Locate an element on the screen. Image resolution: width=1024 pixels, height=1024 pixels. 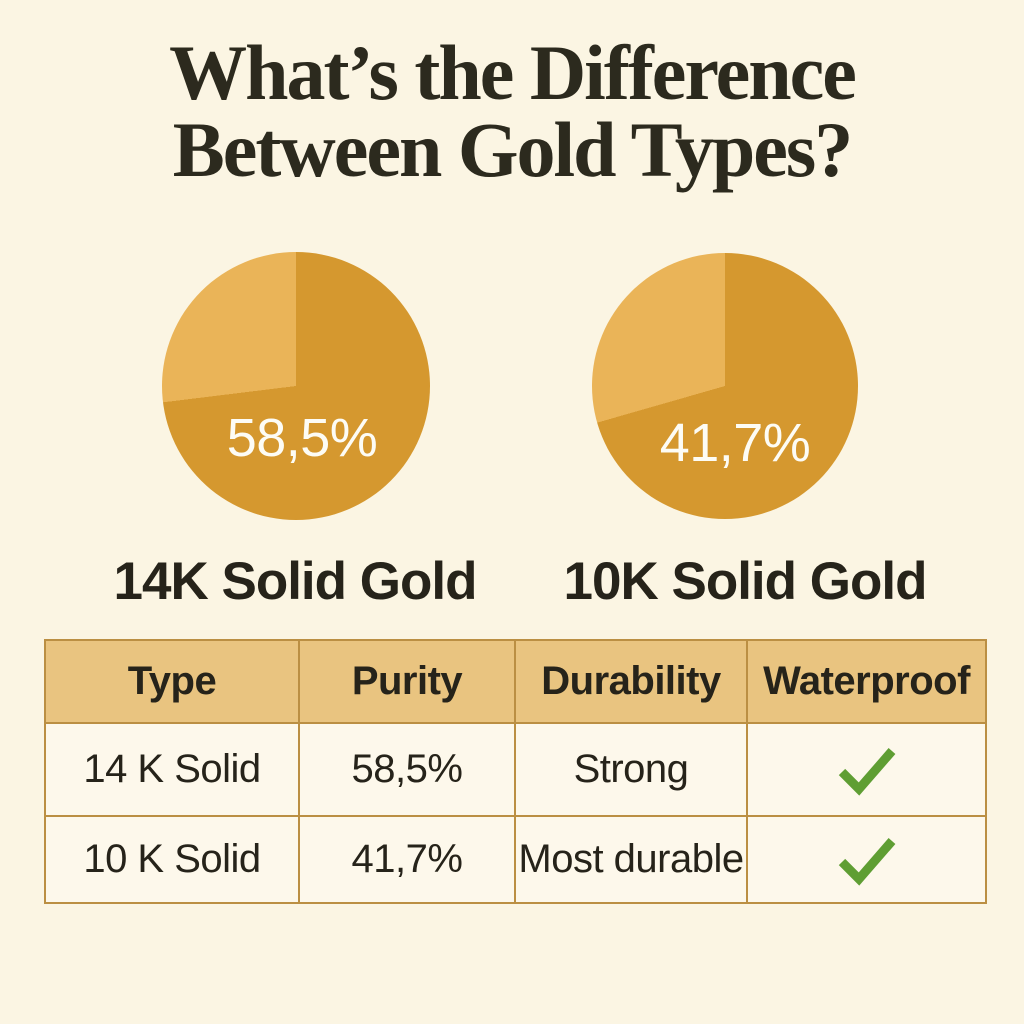
cell-durability-14k: Strong is located at coordinates (631, 769).